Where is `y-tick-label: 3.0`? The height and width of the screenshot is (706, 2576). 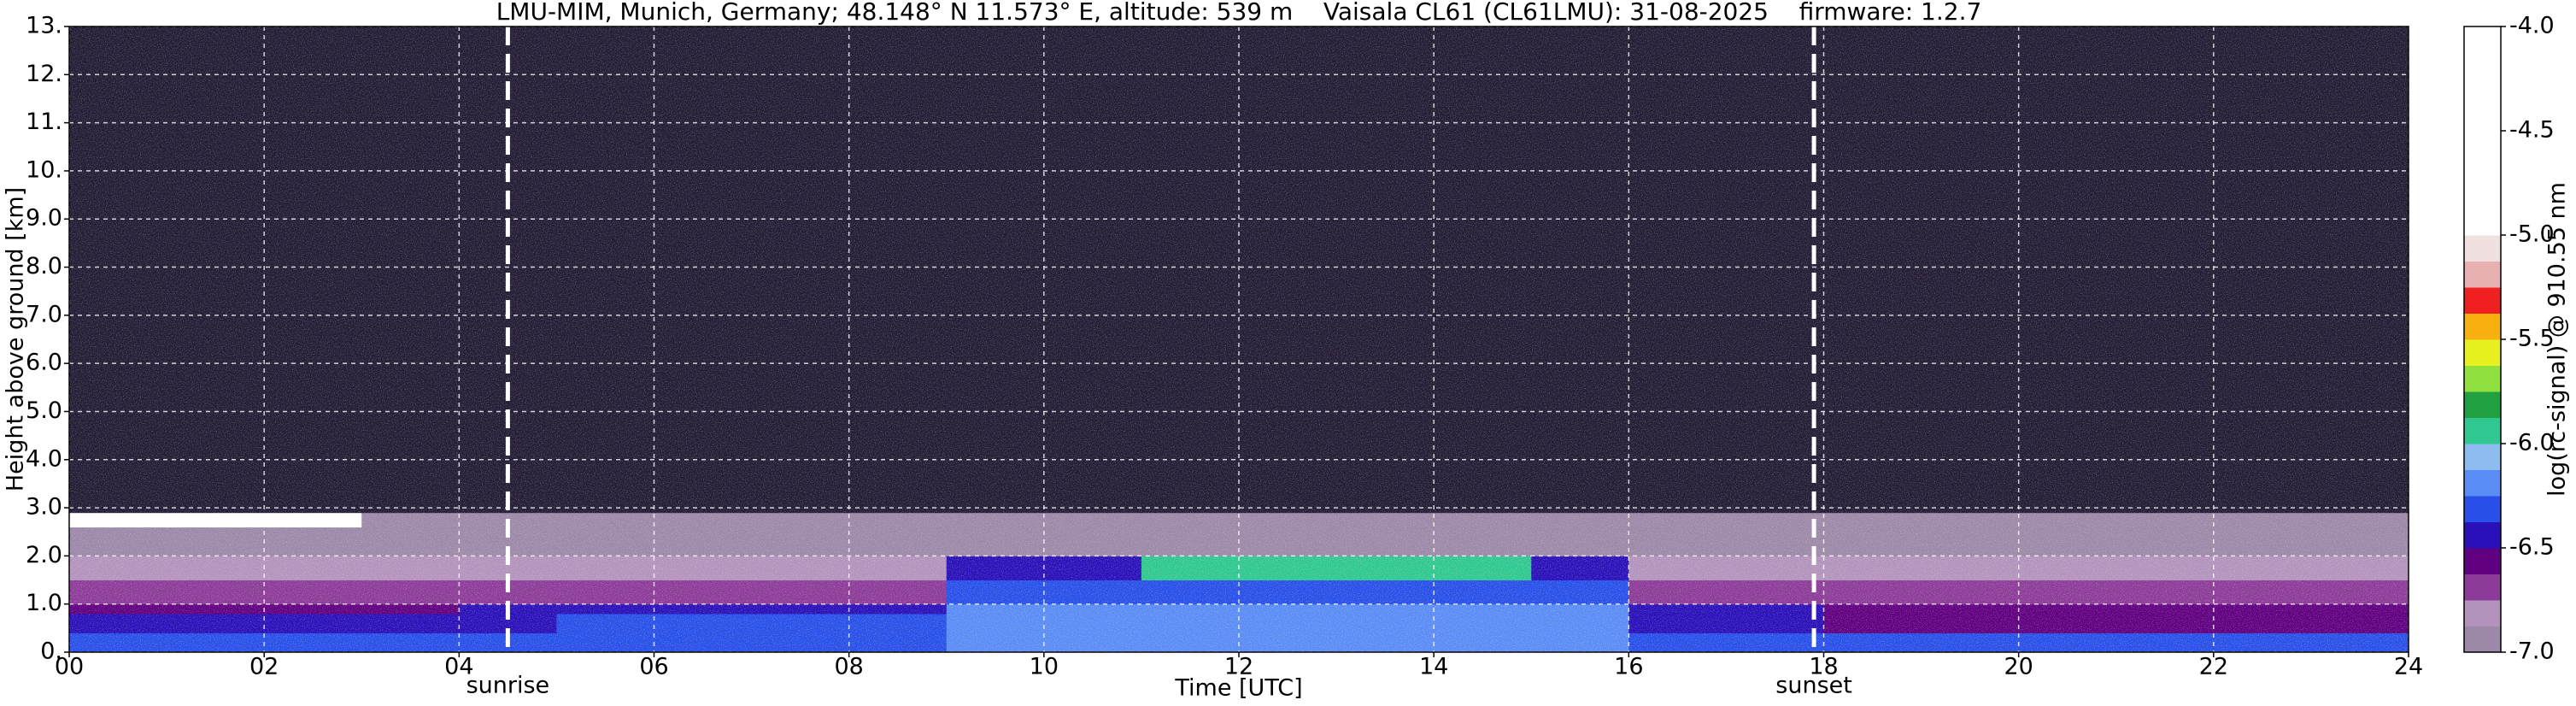
y-tick-label: 3.0 is located at coordinates (44, 507).